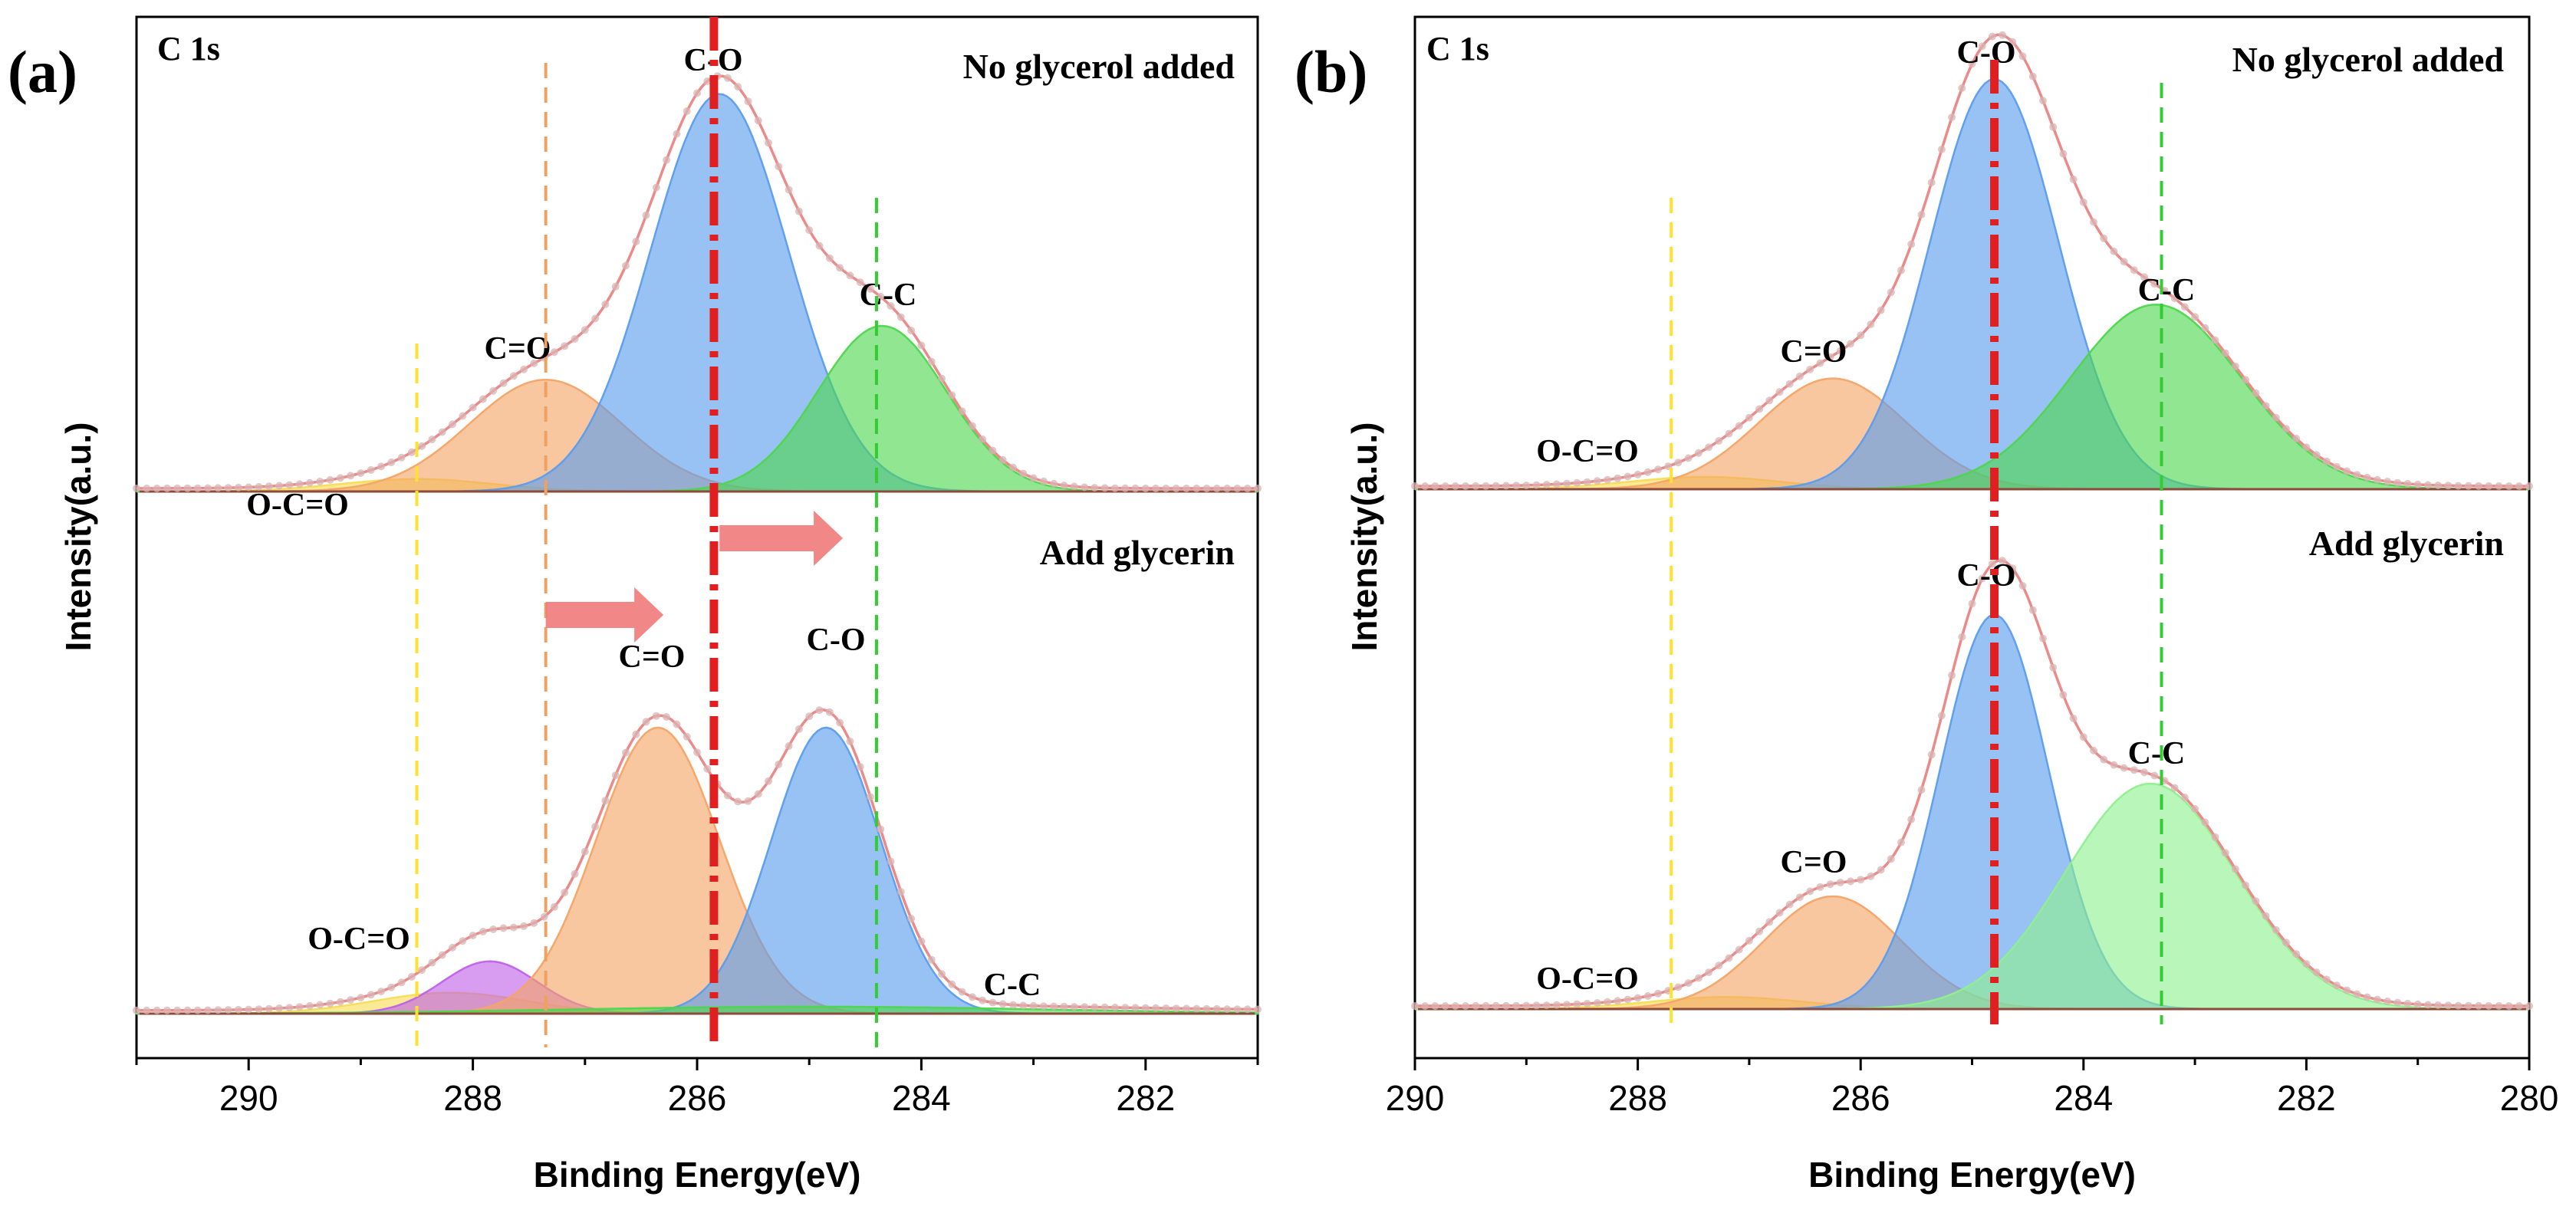 The height and width of the screenshot is (1213, 2576). I want to click on peak-c-o, so click(1972, 812).